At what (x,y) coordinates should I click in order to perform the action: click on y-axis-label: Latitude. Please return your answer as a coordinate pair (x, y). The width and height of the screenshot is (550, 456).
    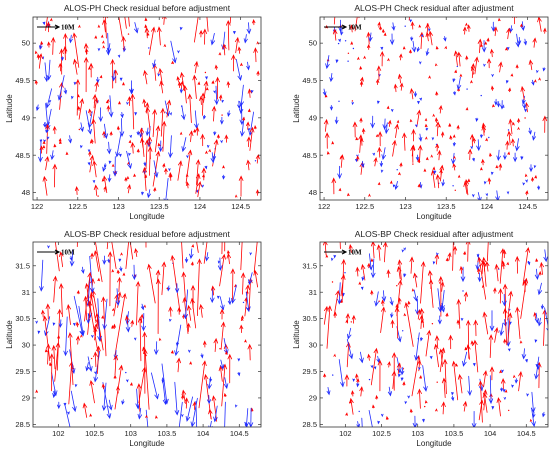
    Looking at the image, I should click on (9, 108).